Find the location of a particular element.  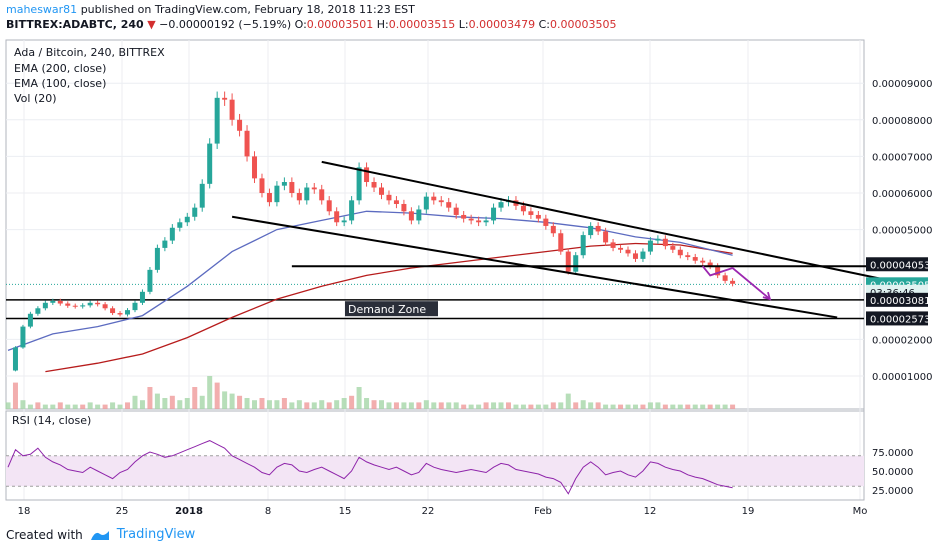

time-tick-label: Feb is located at coordinates (543, 511).